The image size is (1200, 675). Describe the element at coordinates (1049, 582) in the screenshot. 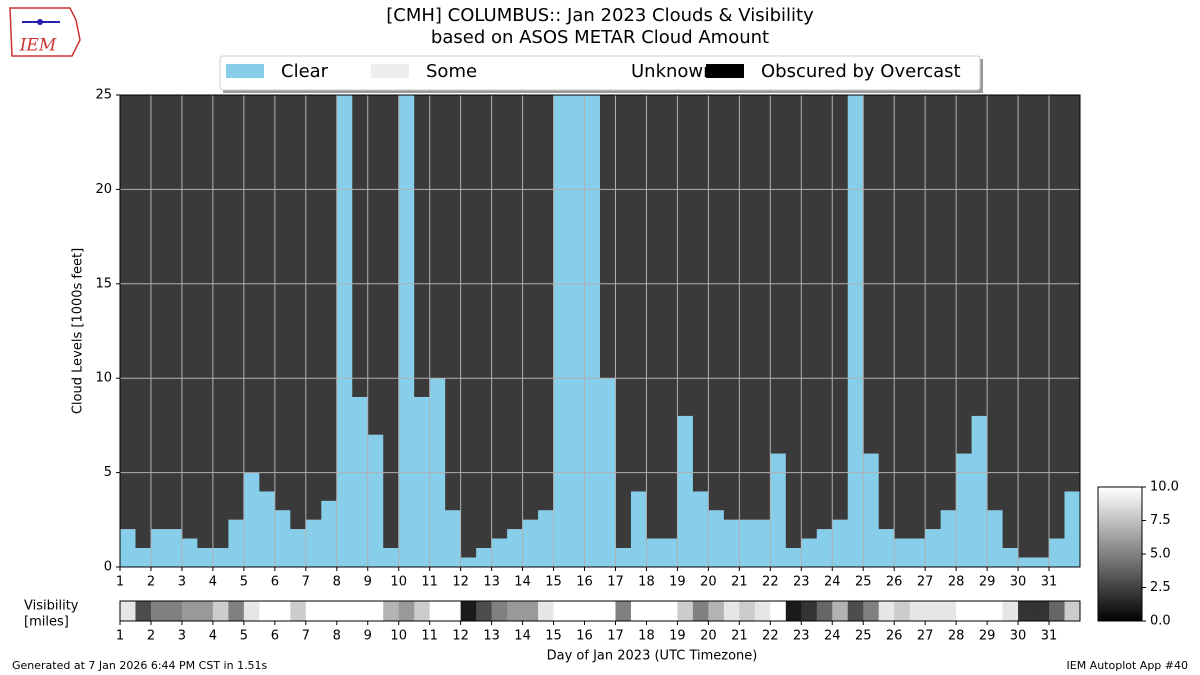

I see `x-tick-label: 31` at that location.